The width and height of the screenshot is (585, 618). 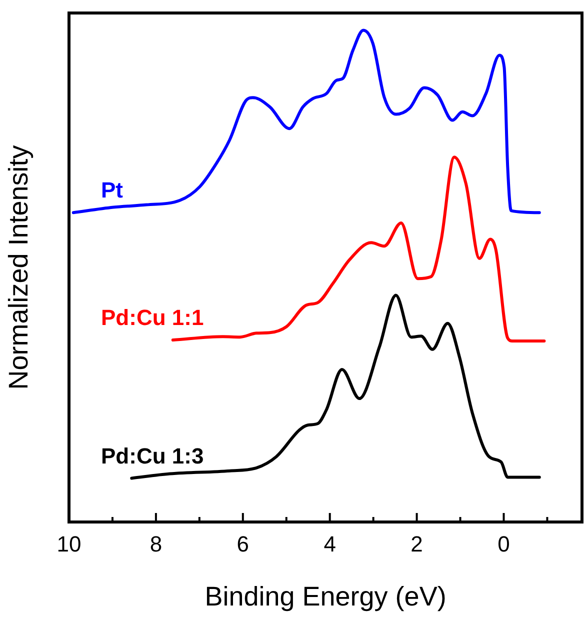 I want to click on y-axis-title: Normalized Intensity, so click(x=19, y=267).